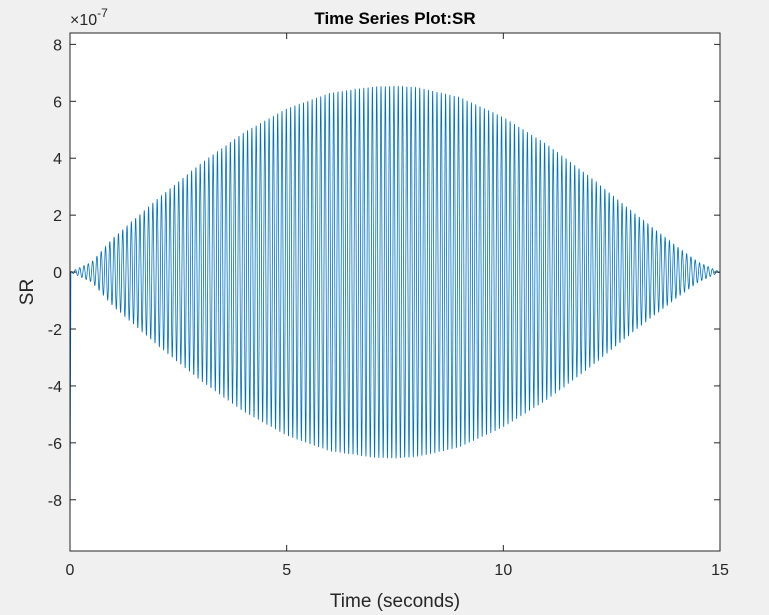 The height and width of the screenshot is (615, 769). Describe the element at coordinates (395, 601) in the screenshot. I see `x-axis-label: Time (seconds)` at that location.